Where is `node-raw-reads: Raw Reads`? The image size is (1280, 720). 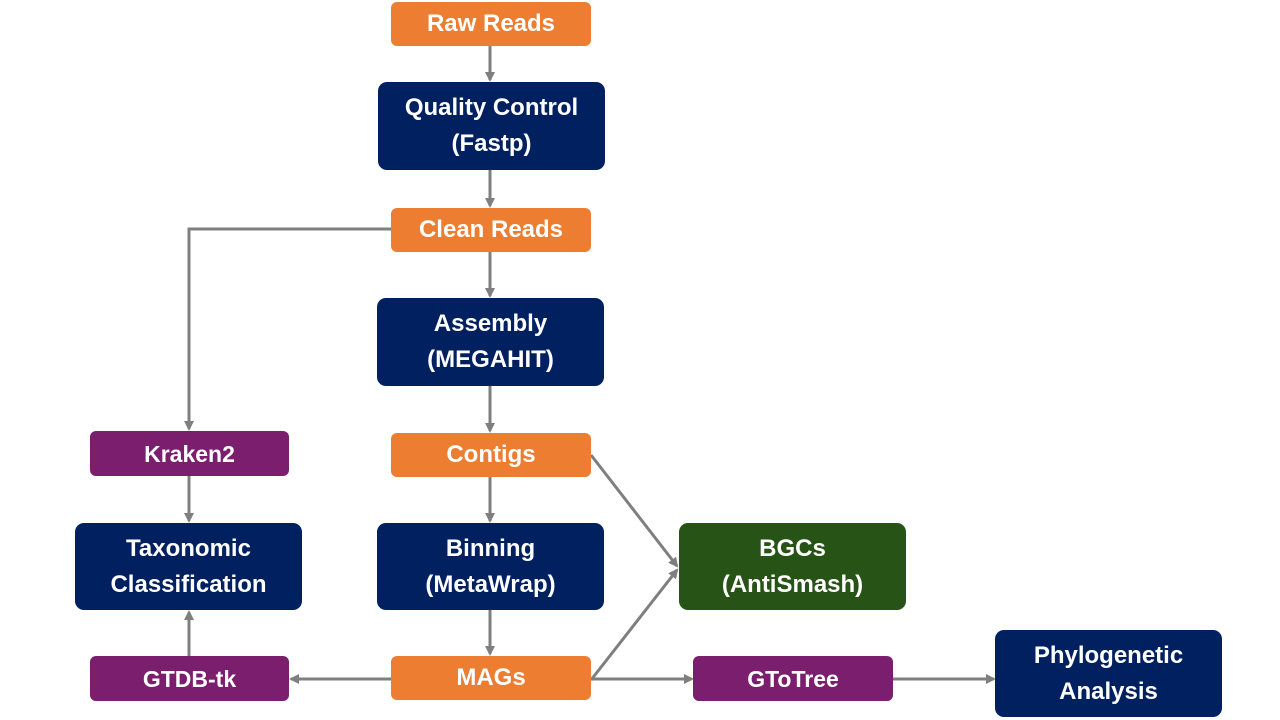 node-raw-reads: Raw Reads is located at coordinates (491, 24).